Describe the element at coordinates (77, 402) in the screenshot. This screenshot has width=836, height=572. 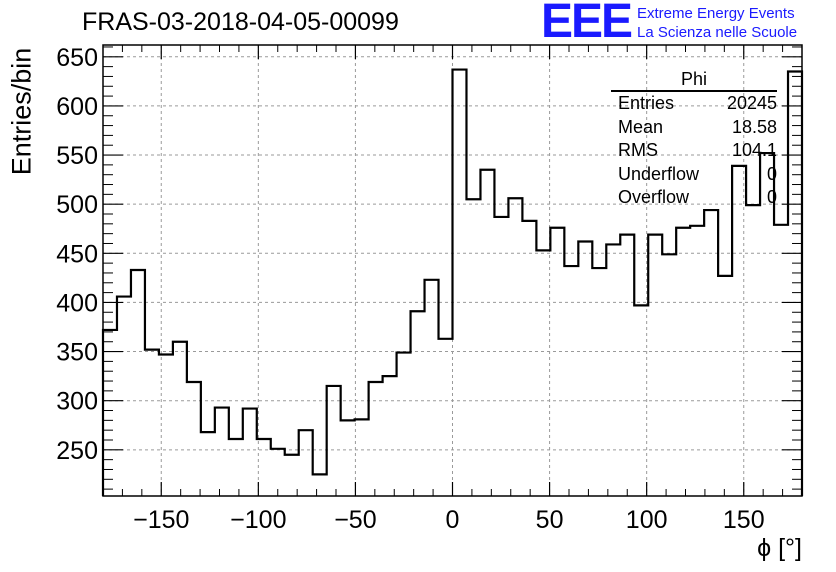
I see `y-tick-label: 300` at that location.